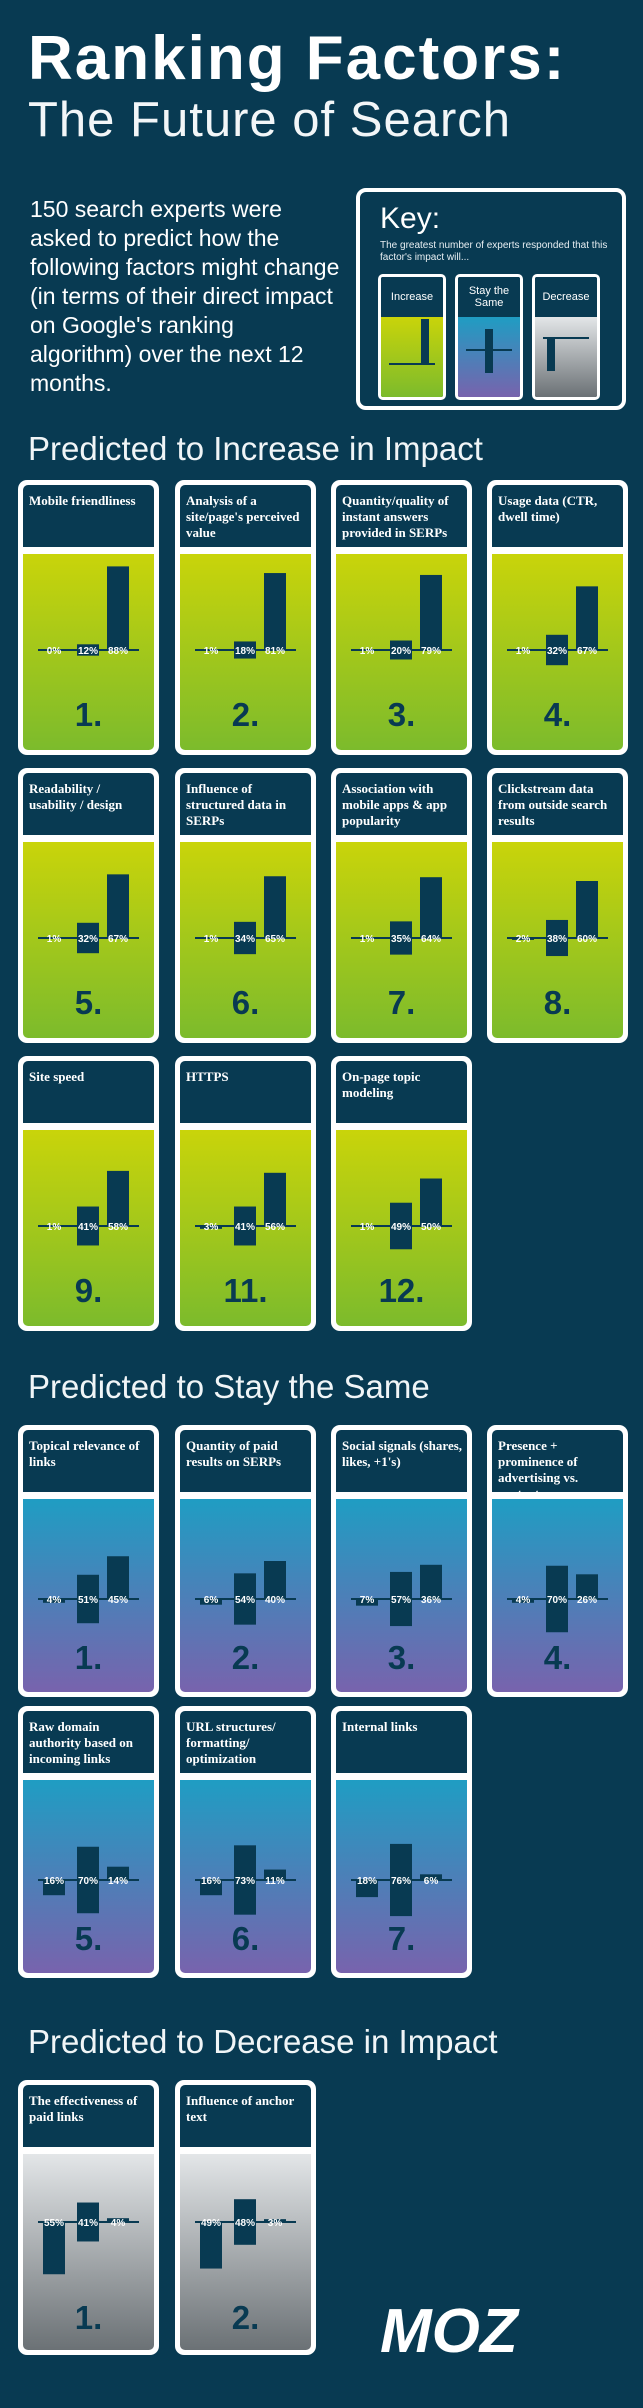  I want to click on rank-label: 3., so click(401, 714).